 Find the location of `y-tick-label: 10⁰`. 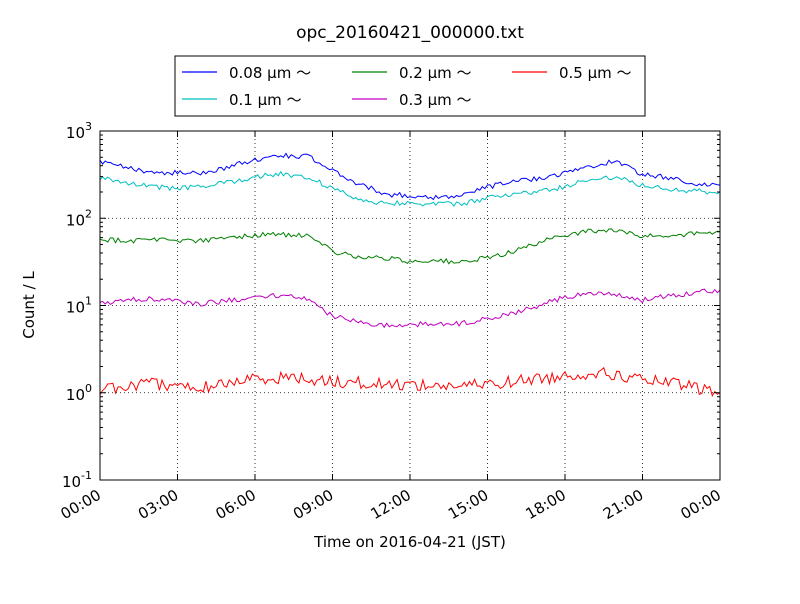

y-tick-label: 10⁰ is located at coordinates (79, 393).